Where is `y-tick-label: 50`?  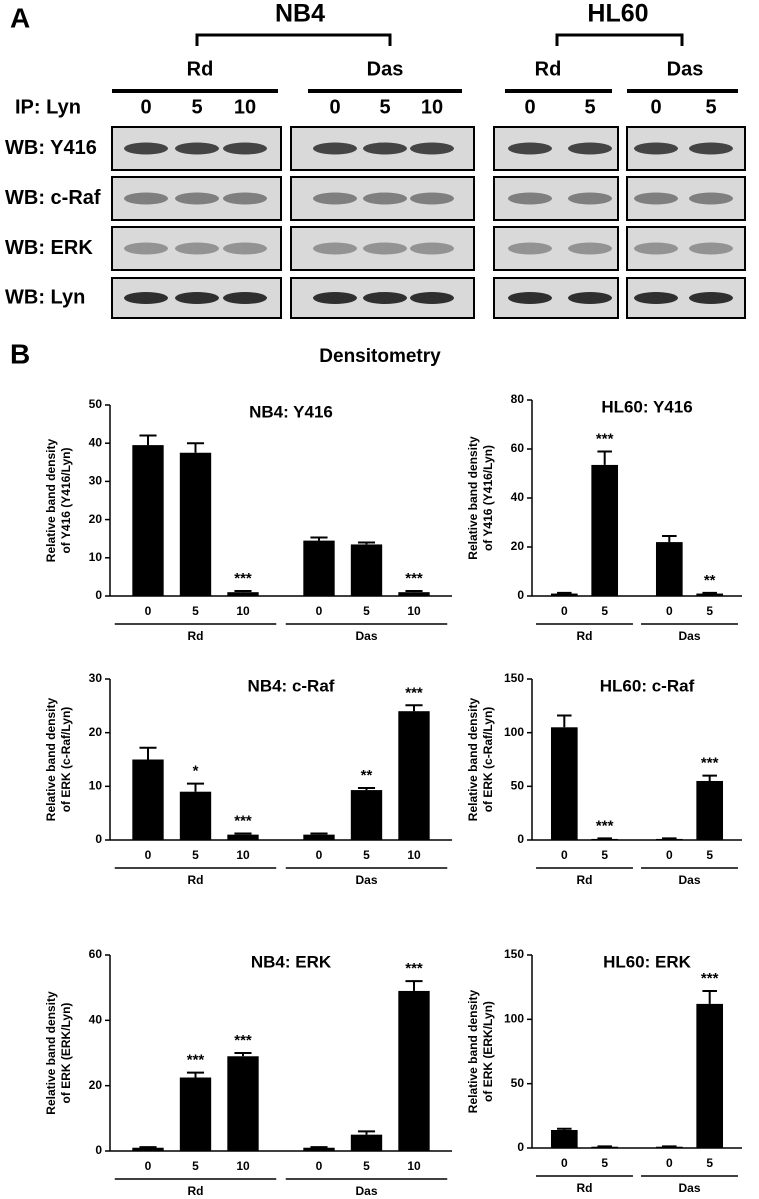 y-tick-label: 50 is located at coordinates (518, 1083).